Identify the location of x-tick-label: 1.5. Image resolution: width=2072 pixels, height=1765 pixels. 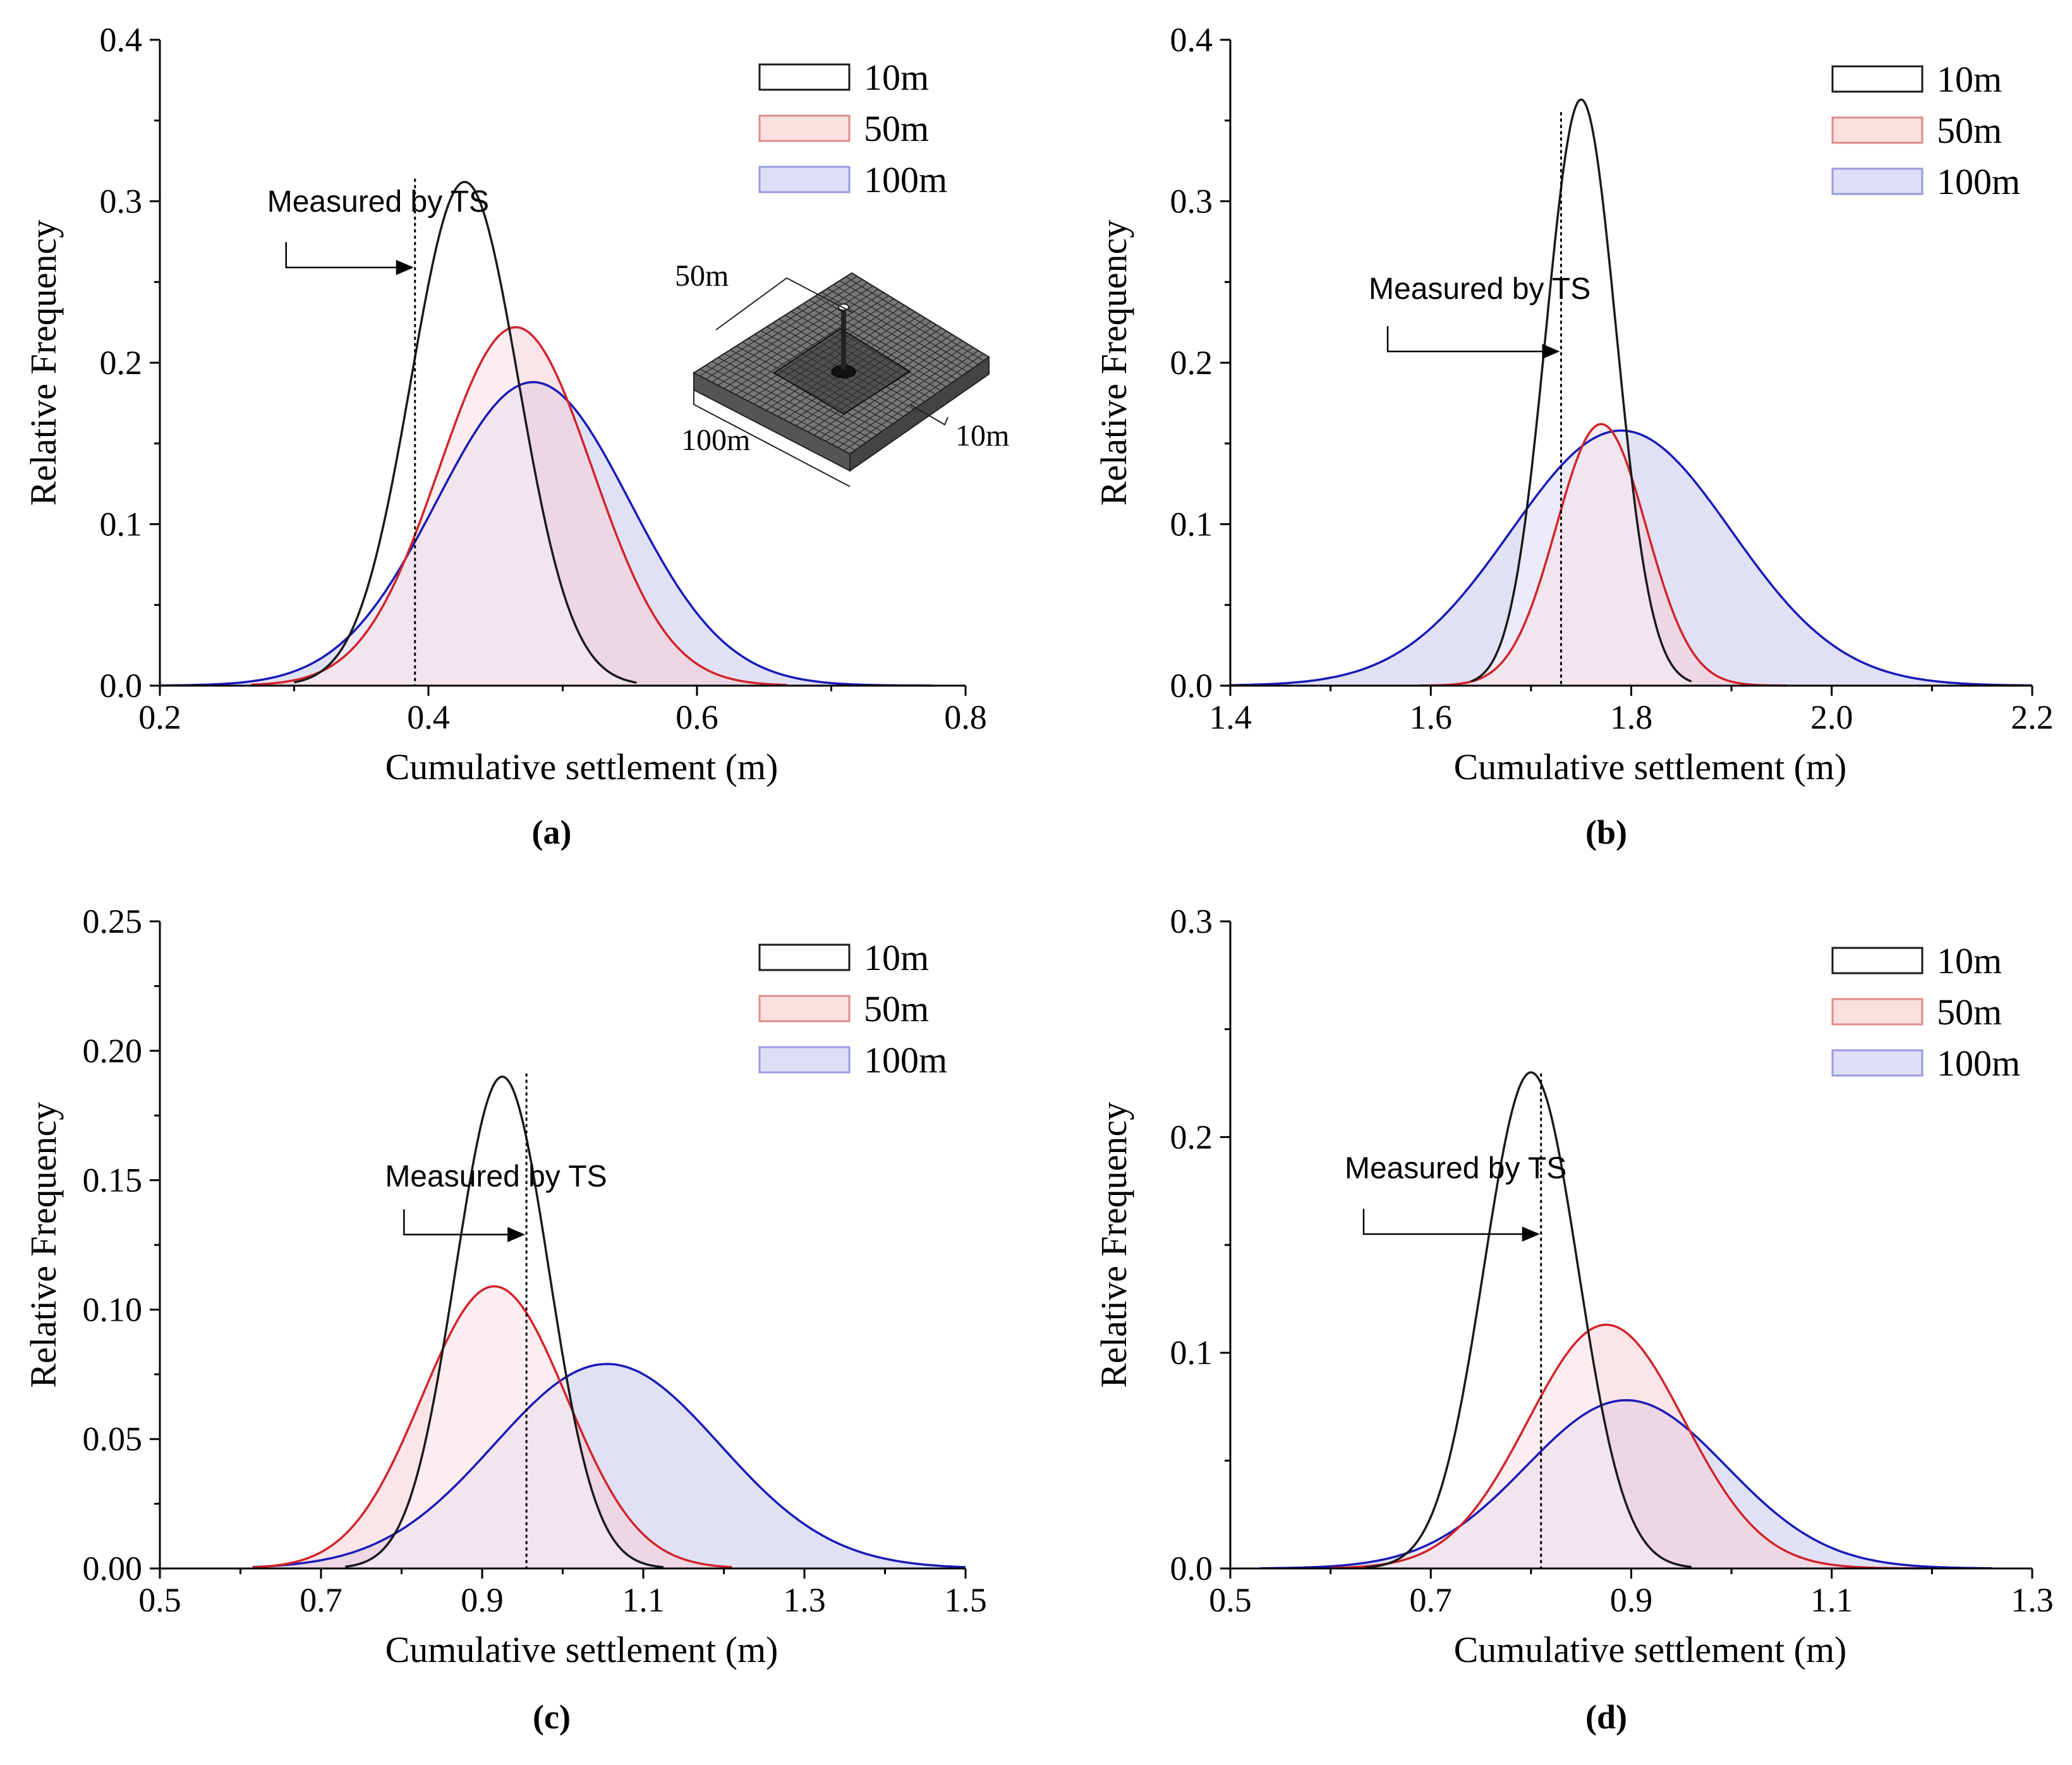
(965, 1600).